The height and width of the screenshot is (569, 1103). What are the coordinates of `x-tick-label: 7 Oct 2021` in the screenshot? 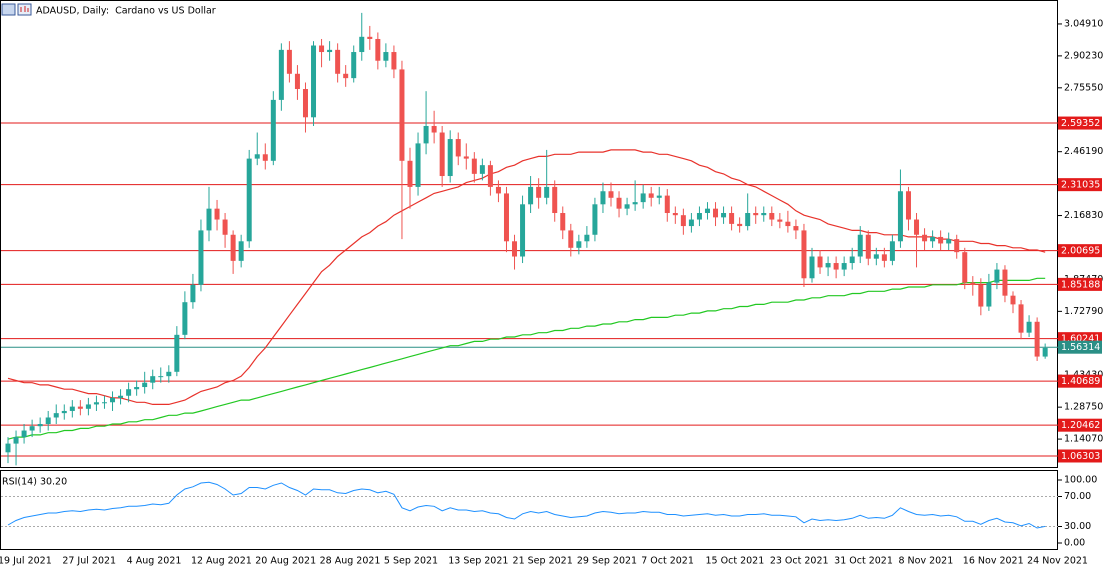 It's located at (667, 561).